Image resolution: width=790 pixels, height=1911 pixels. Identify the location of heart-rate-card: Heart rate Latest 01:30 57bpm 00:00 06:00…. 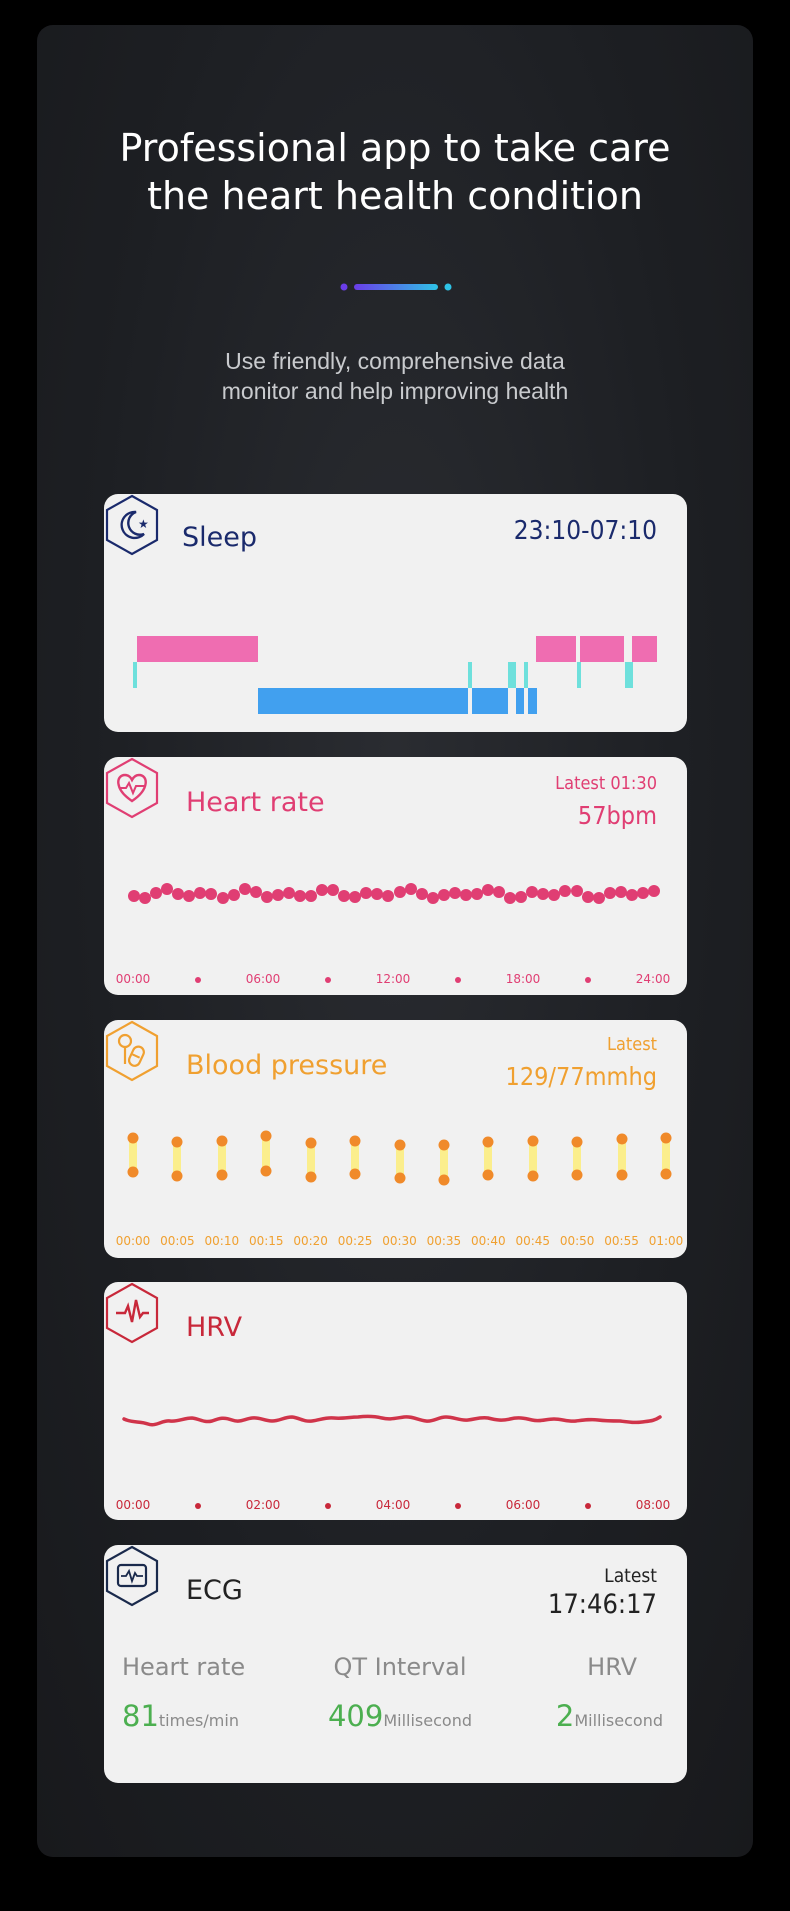
(395, 876).